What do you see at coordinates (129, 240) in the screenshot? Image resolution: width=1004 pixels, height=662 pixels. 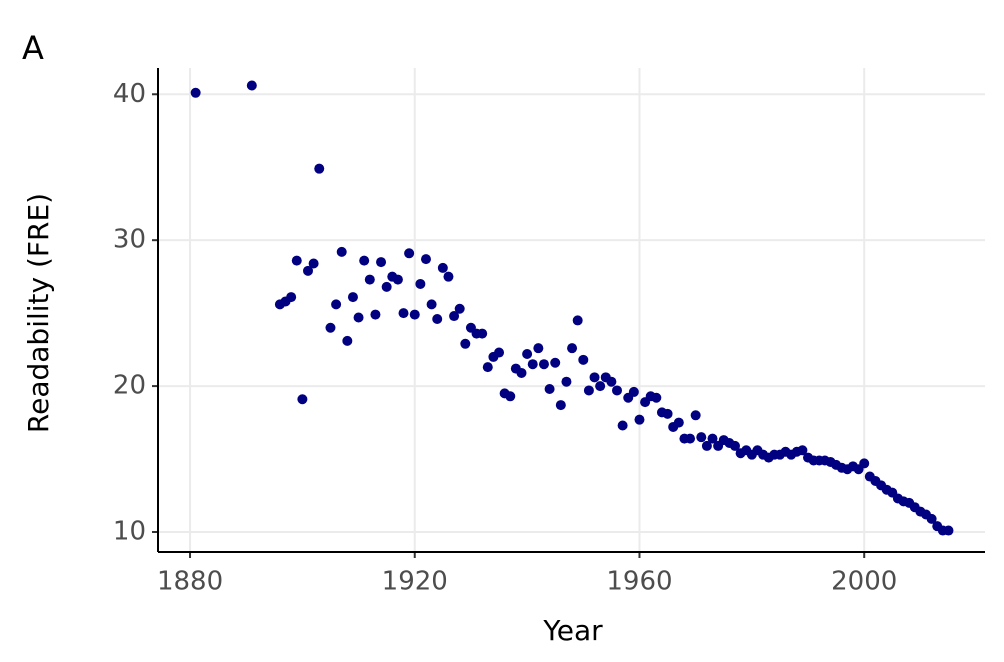 I see `y-tick-label: 30` at bounding box center [129, 240].